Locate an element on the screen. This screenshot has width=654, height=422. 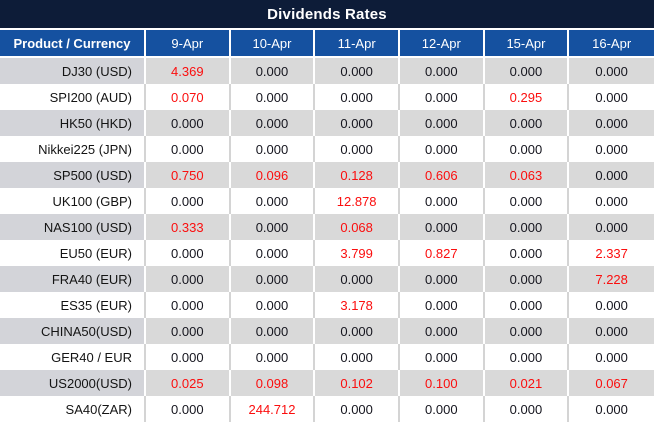
value-cell: 0.128 is located at coordinates (357, 175).